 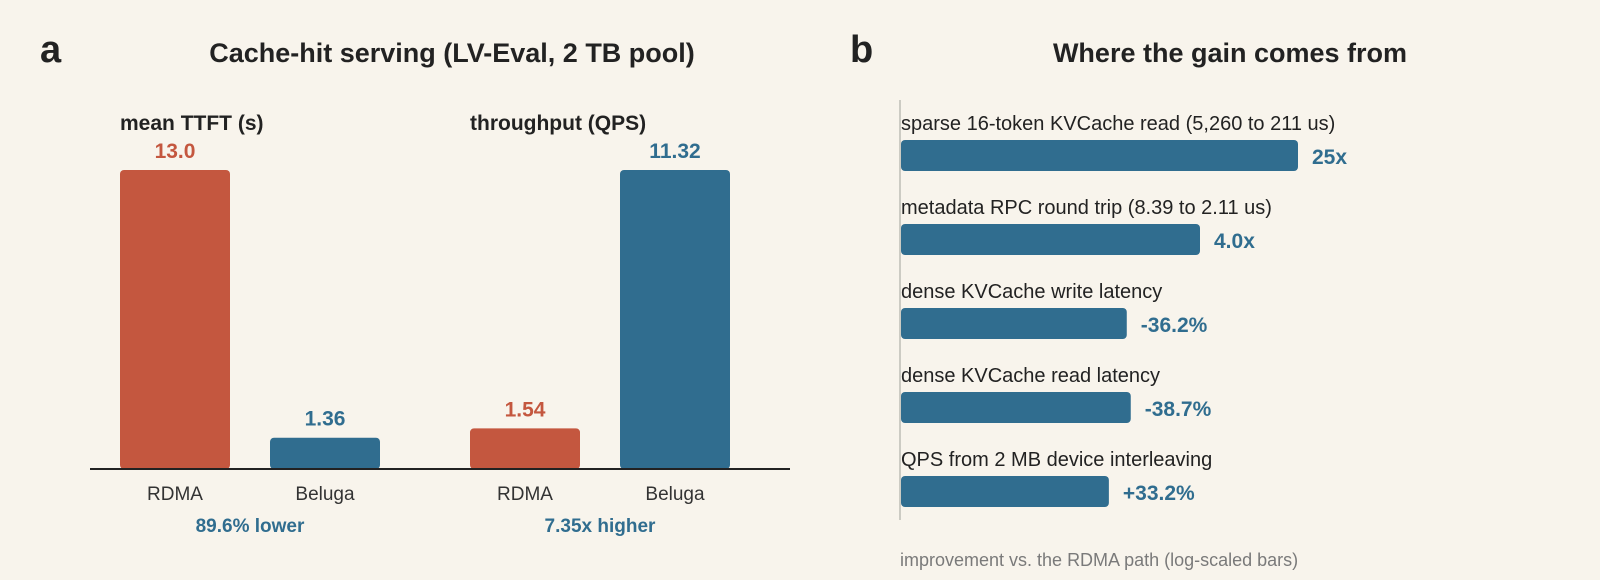 I want to click on hbar-value-label: -36.2%, so click(x=1174, y=325).